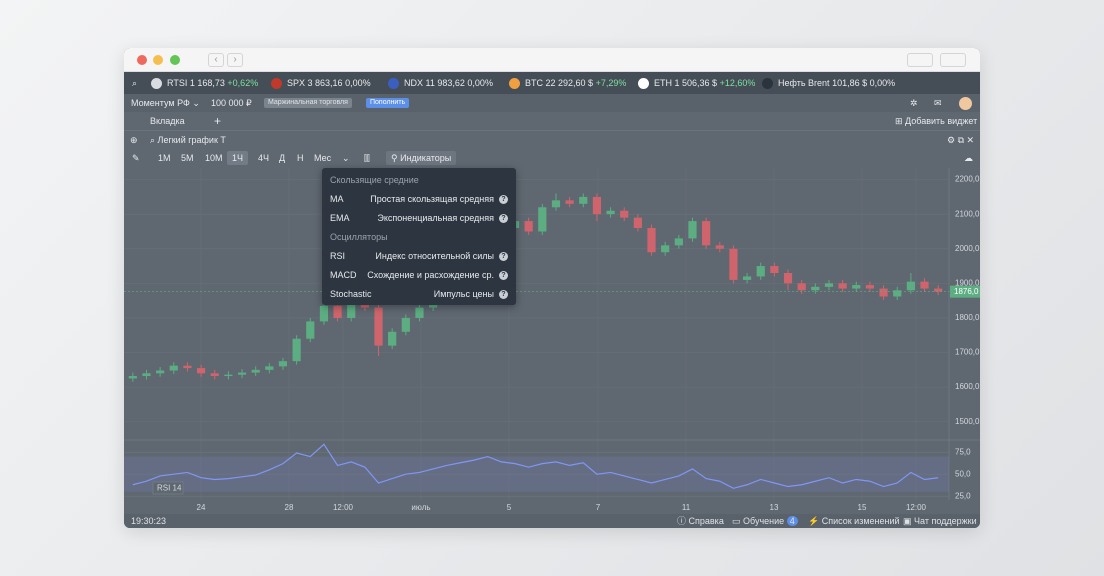  Describe the element at coordinates (149, 521) in the screenshot. I see `clock: 19:30:23` at that location.